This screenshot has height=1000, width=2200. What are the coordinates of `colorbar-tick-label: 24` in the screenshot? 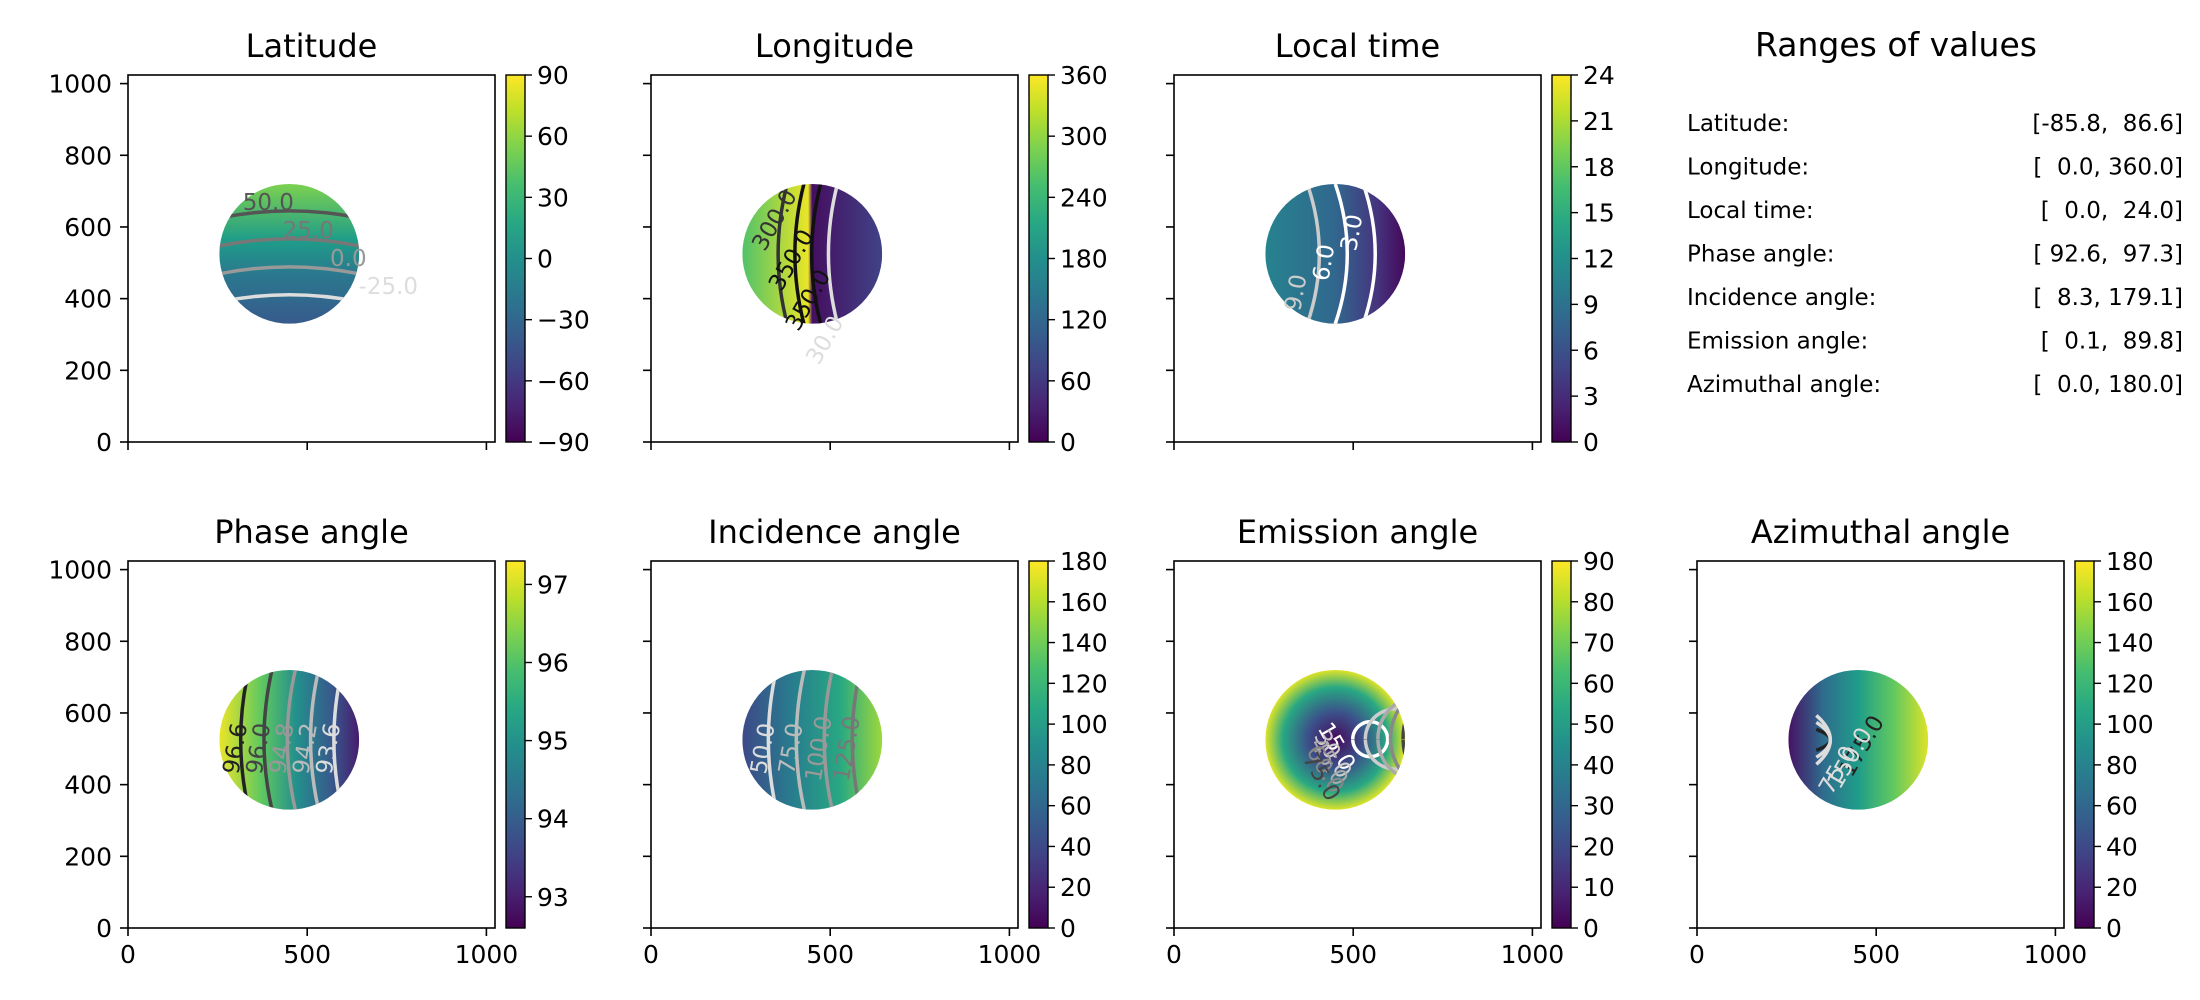 It's located at (1599, 75).